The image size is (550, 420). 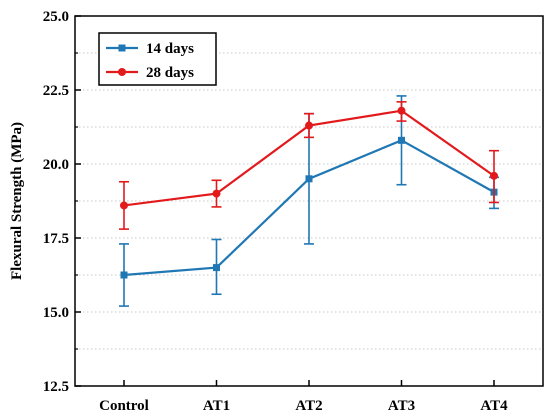 What do you see at coordinates (56, 239) in the screenshot?
I see `y-tick-label: 17.5` at bounding box center [56, 239].